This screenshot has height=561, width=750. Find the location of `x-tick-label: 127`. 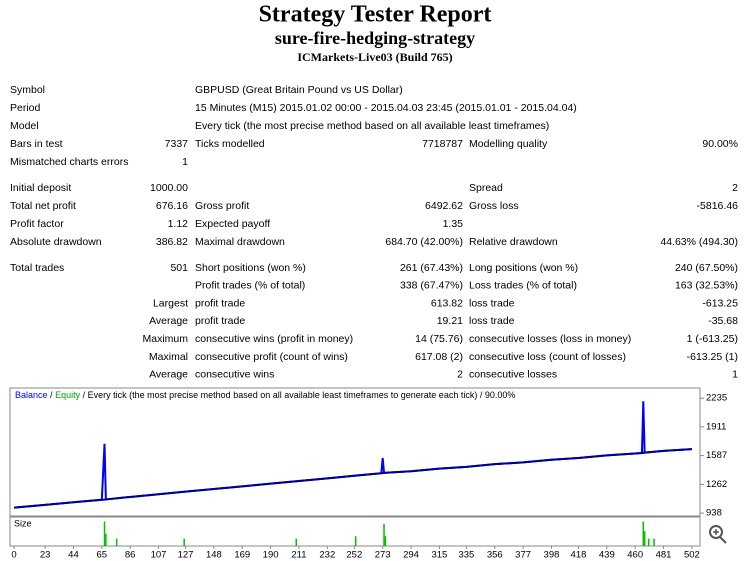

x-tick-label: 127 is located at coordinates (186, 555).